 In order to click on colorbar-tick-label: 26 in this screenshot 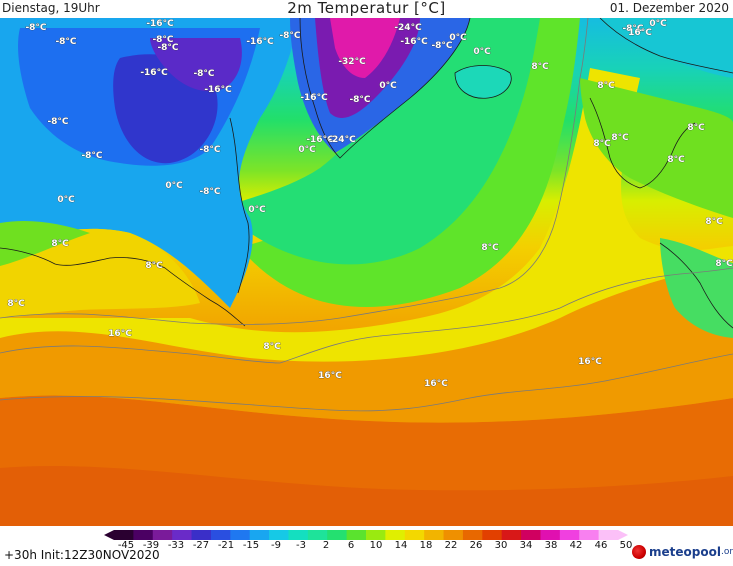, I will do `click(476, 545)`.